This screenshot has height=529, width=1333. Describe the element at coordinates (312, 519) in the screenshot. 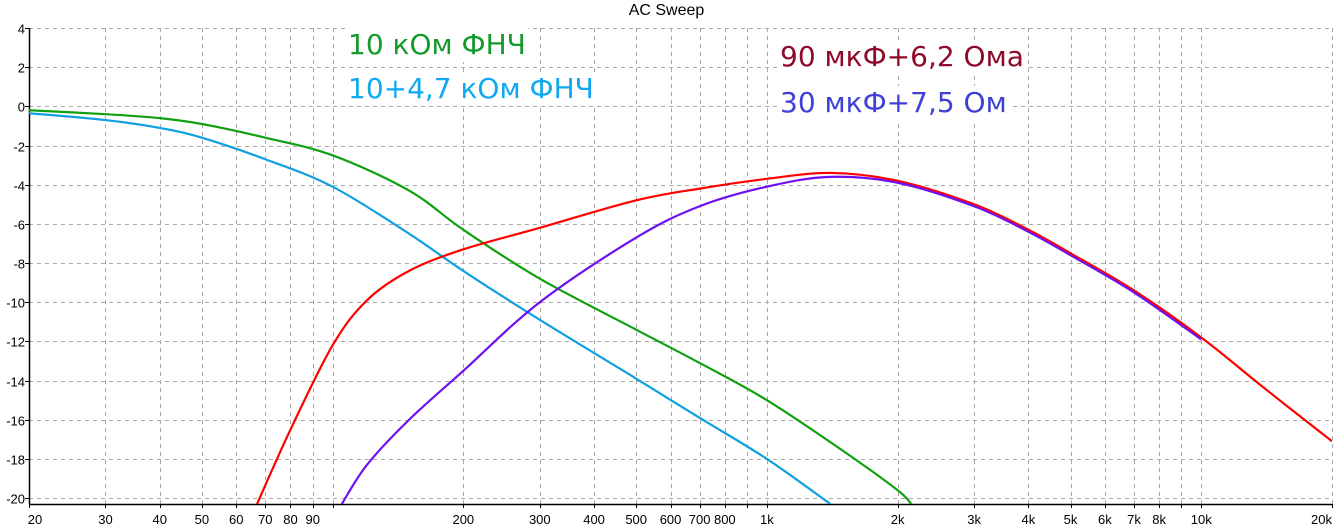

I see `x-tick-label: 90` at that location.